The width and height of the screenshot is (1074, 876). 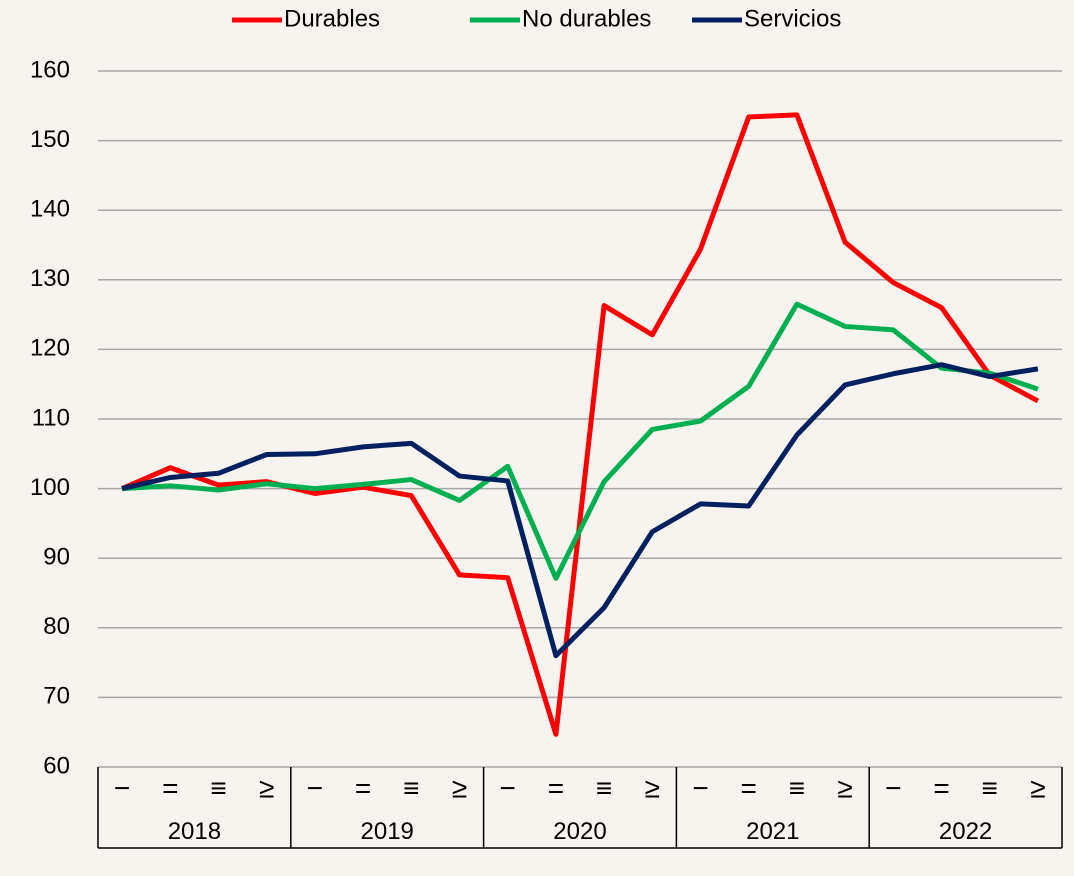 I want to click on y-tick-label: 160, so click(x=50, y=69).